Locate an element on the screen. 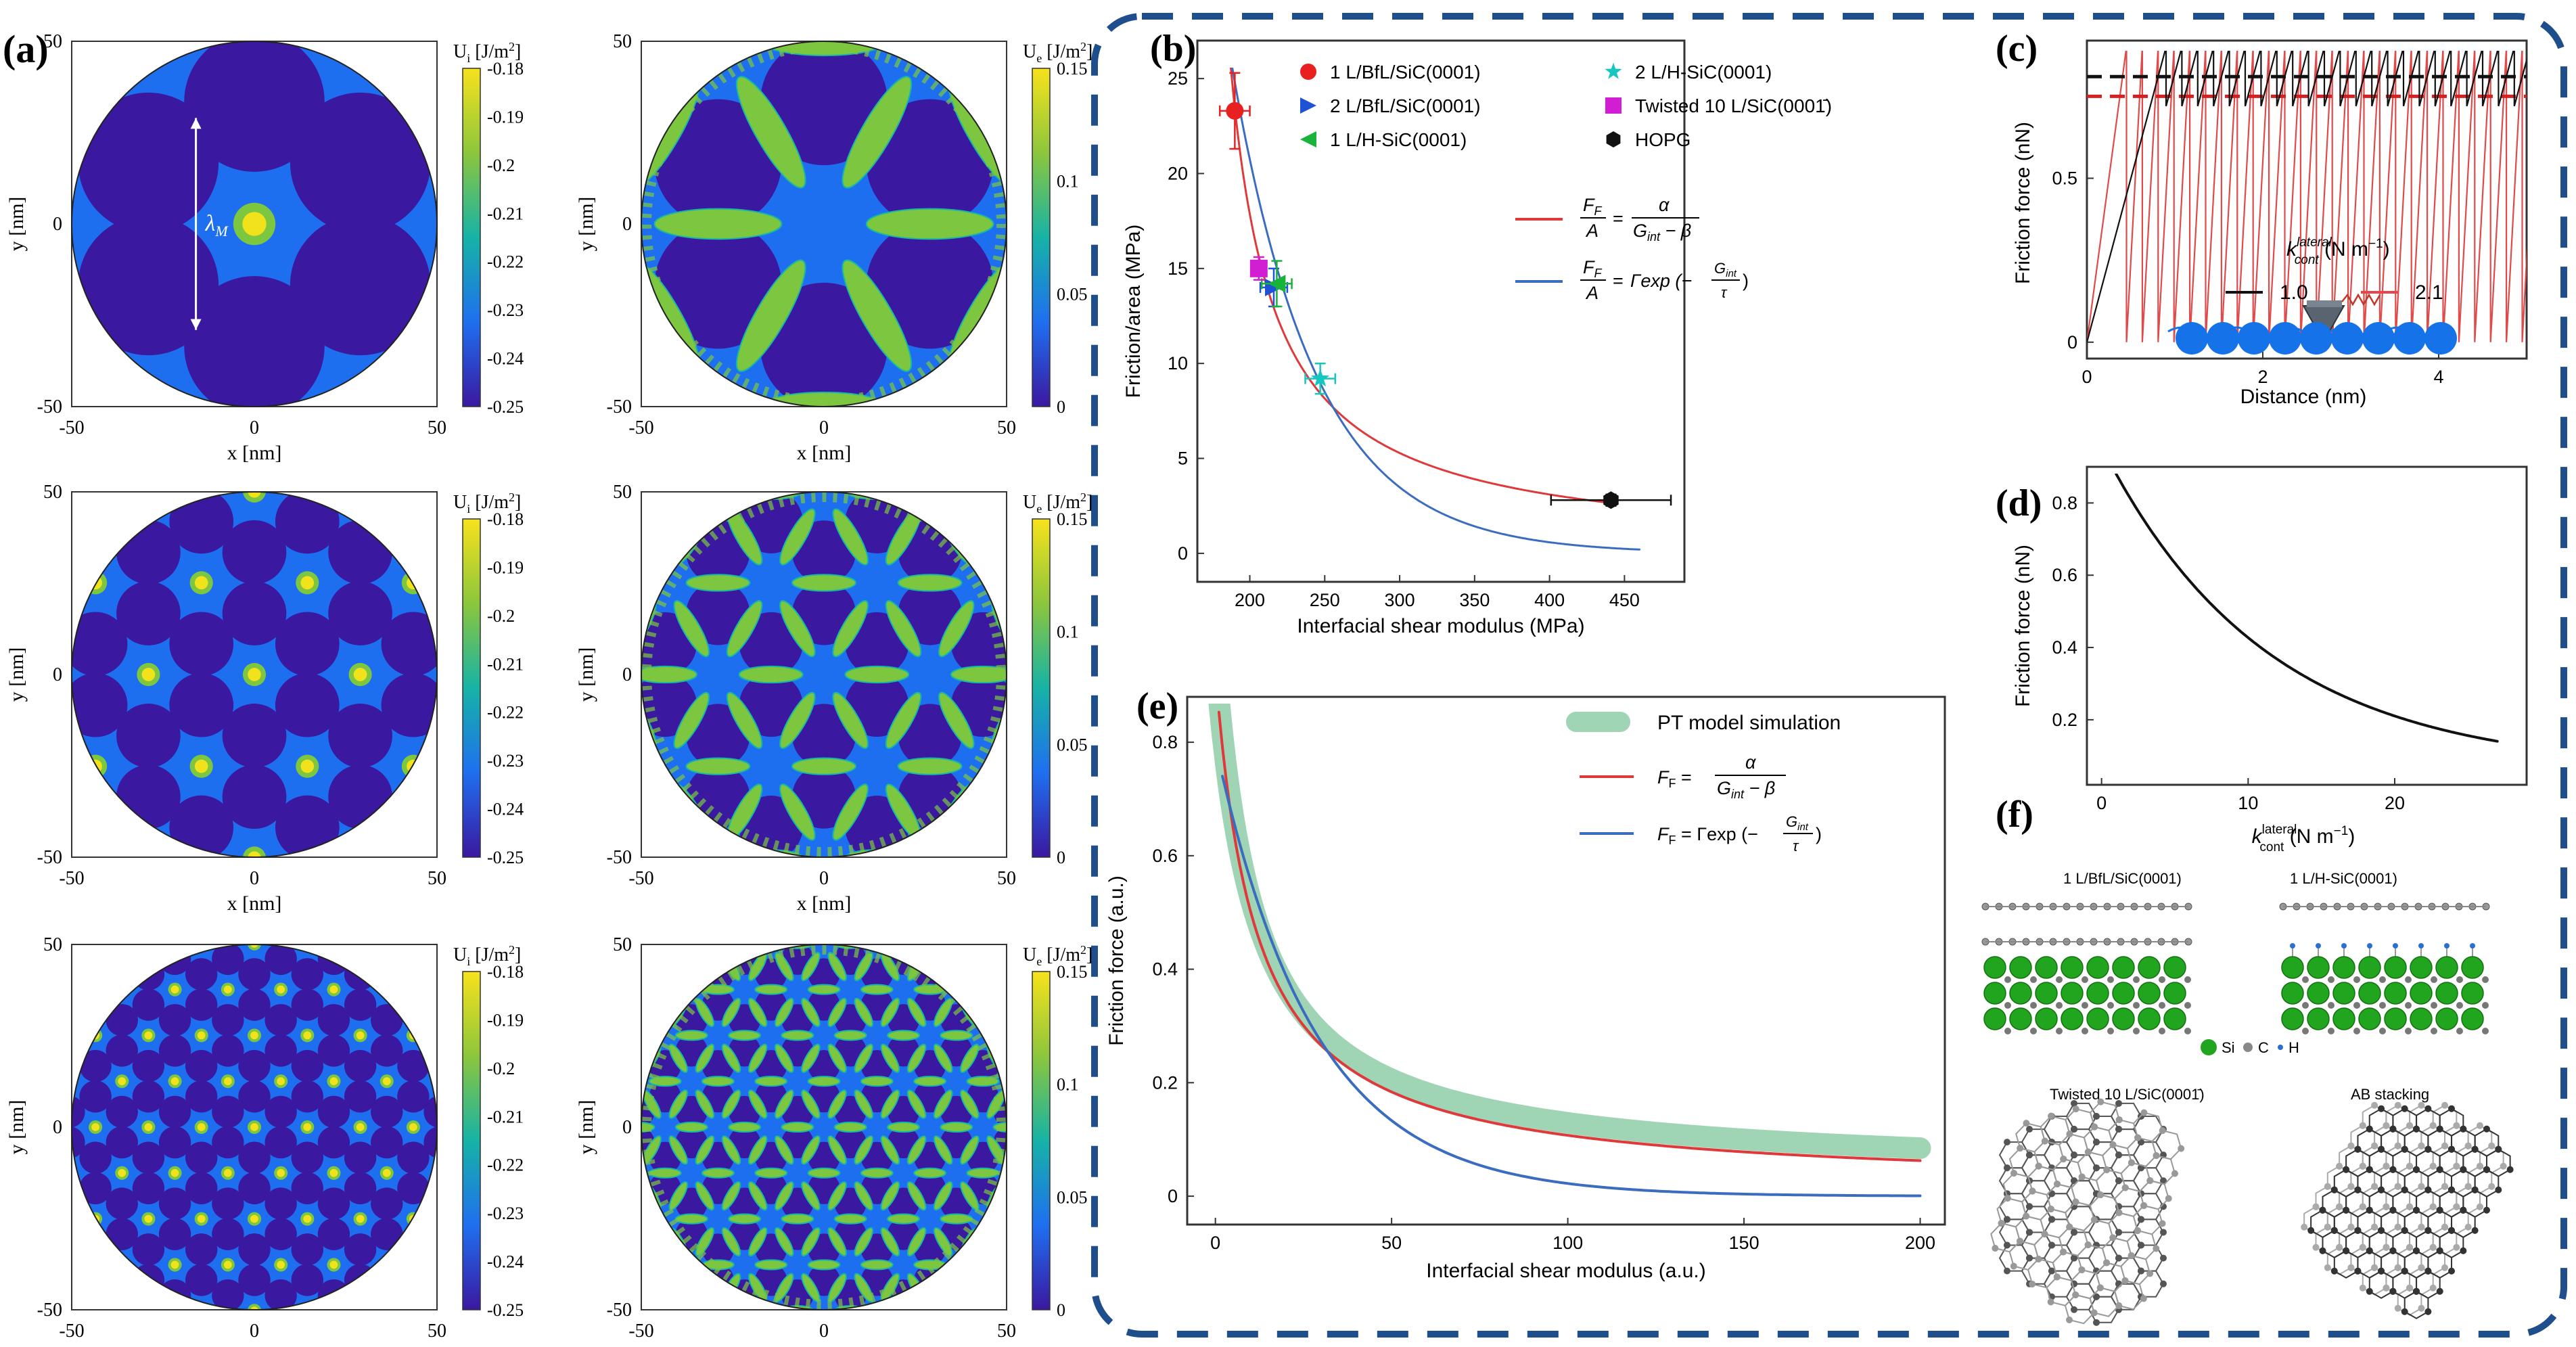 This screenshot has height=1347, width=2576. h-atom is located at coordinates (2369, 946).